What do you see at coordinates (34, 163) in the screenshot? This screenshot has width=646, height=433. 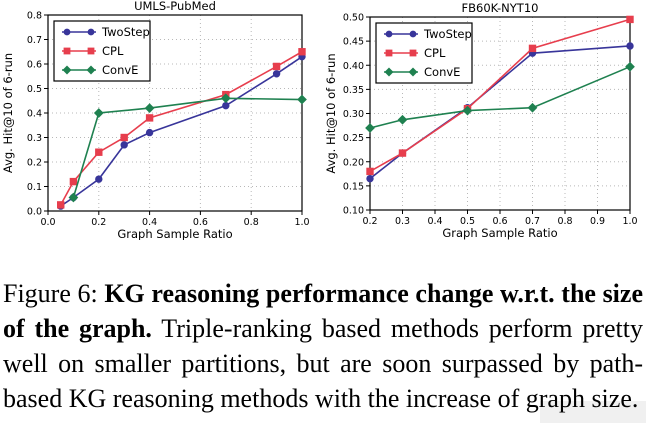 I see `y-tick-label: 0.2` at bounding box center [34, 163].